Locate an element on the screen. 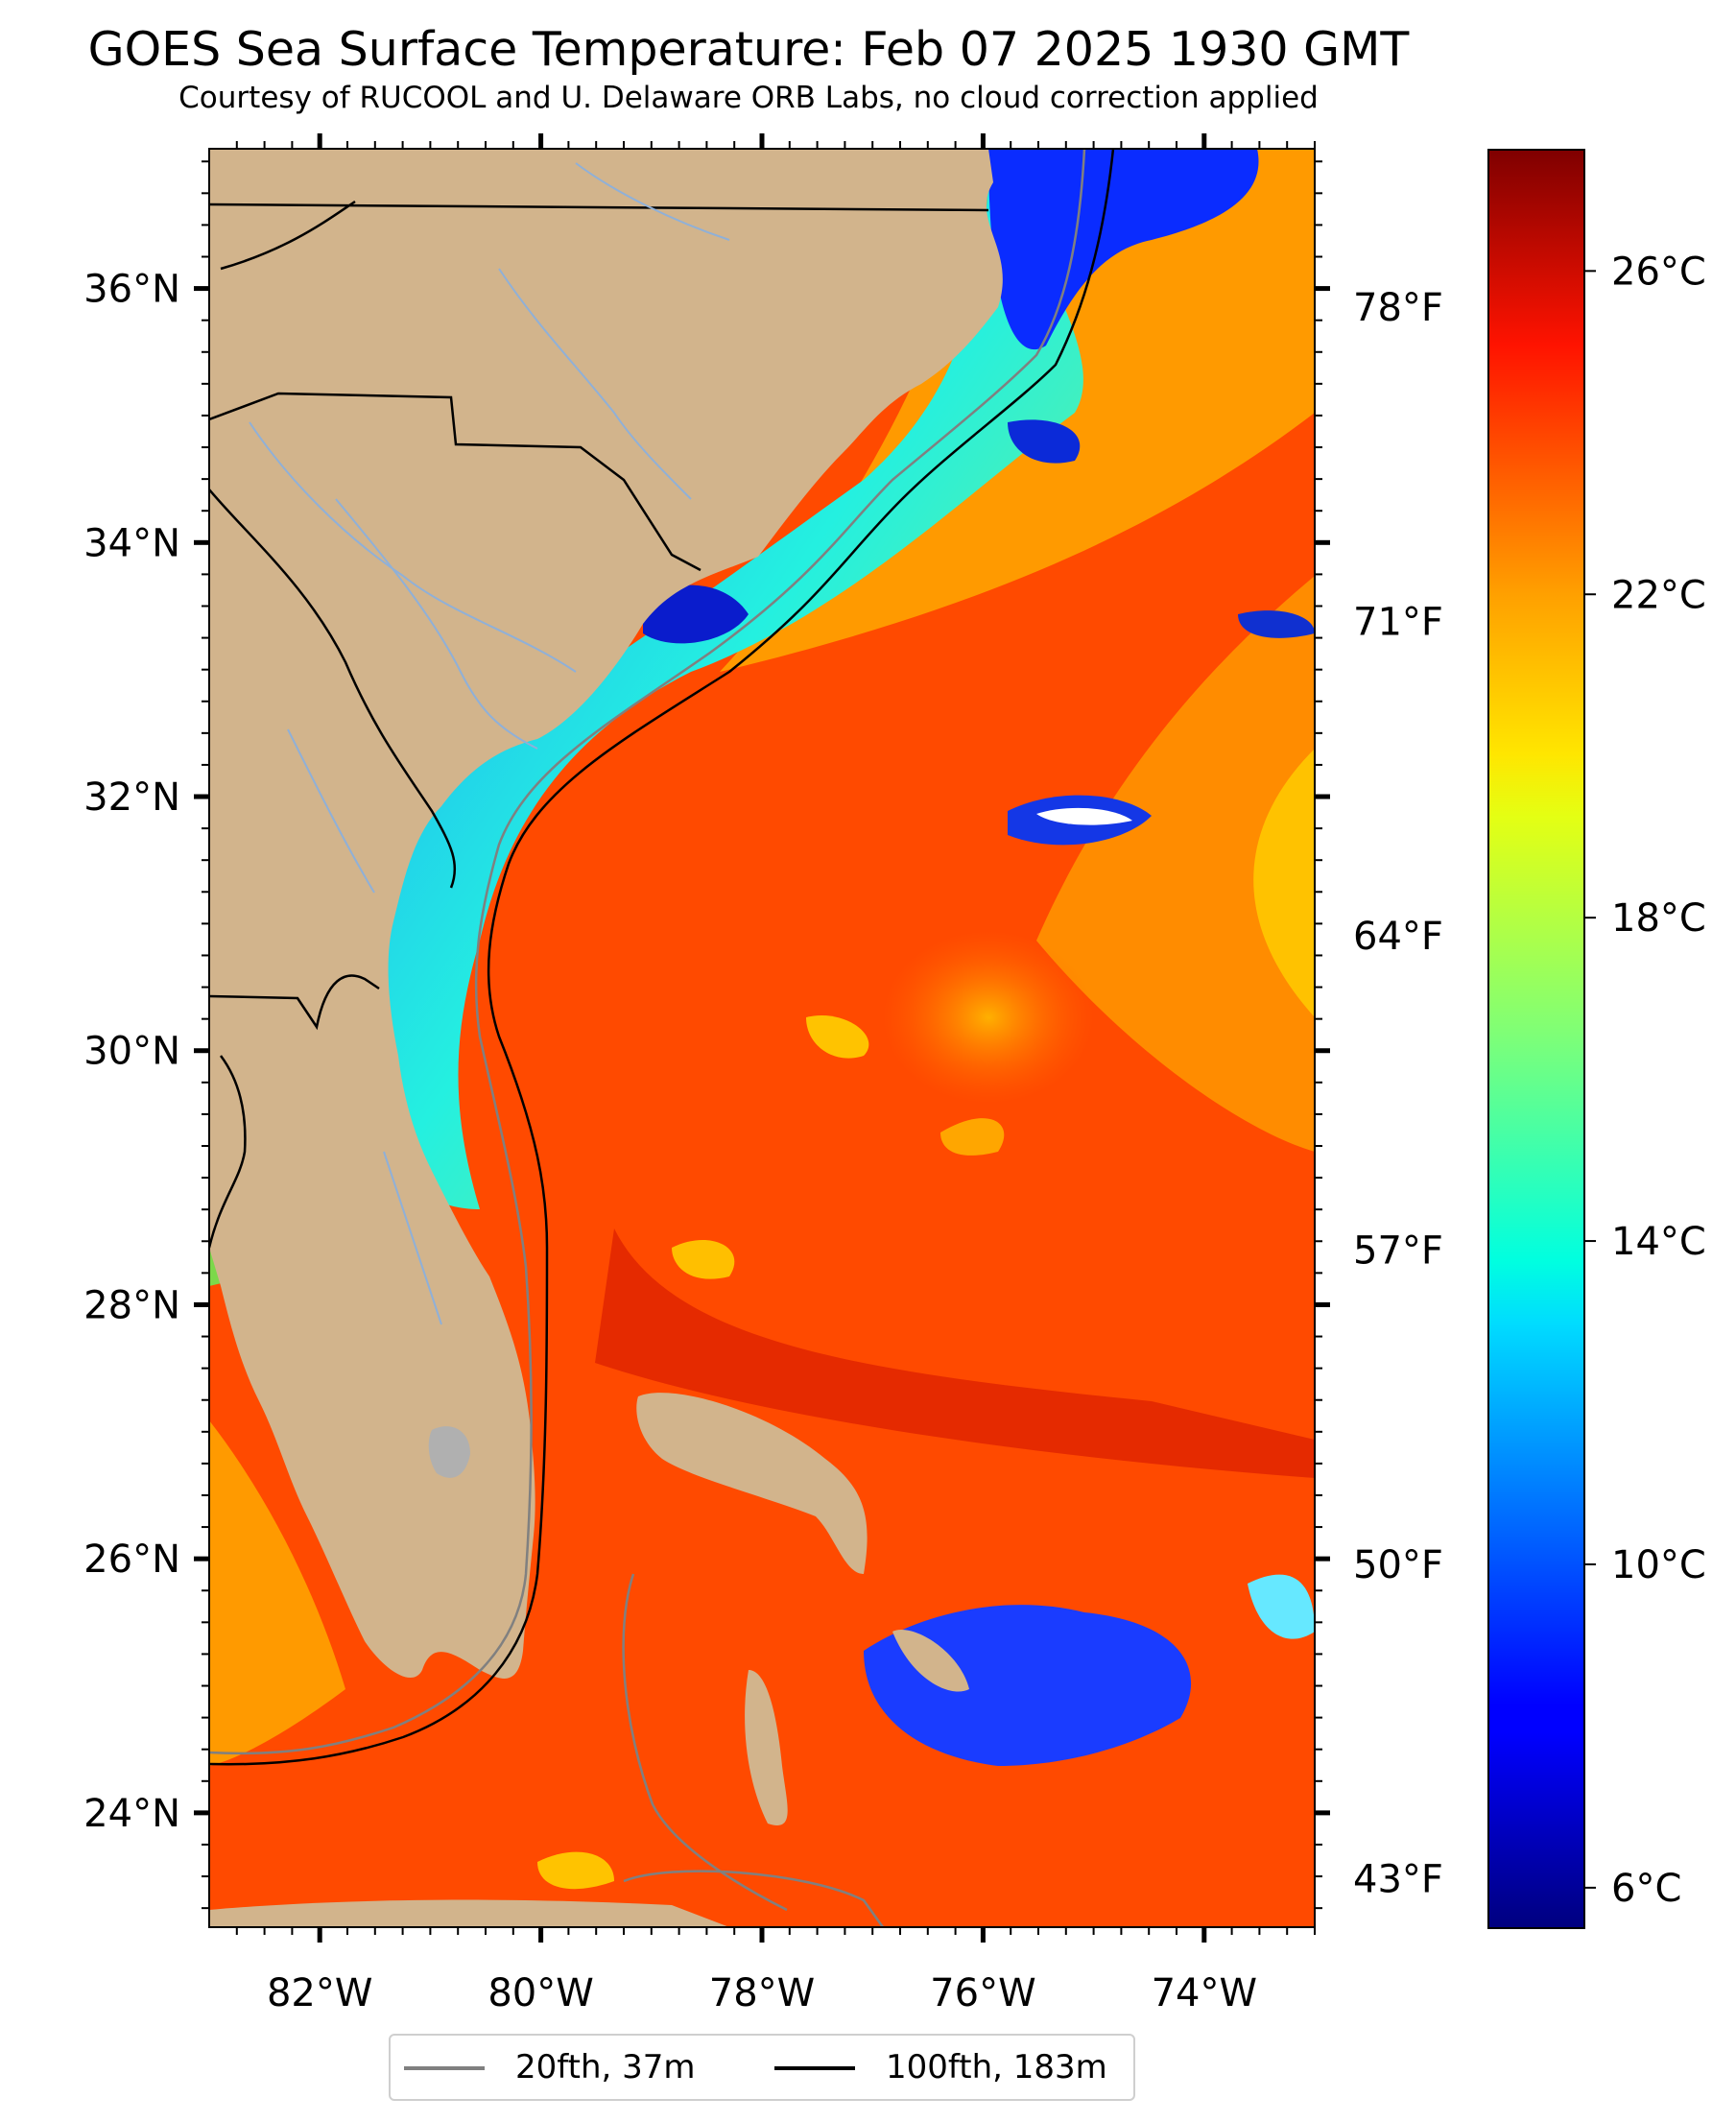  land-andros is located at coordinates (766, 1747).